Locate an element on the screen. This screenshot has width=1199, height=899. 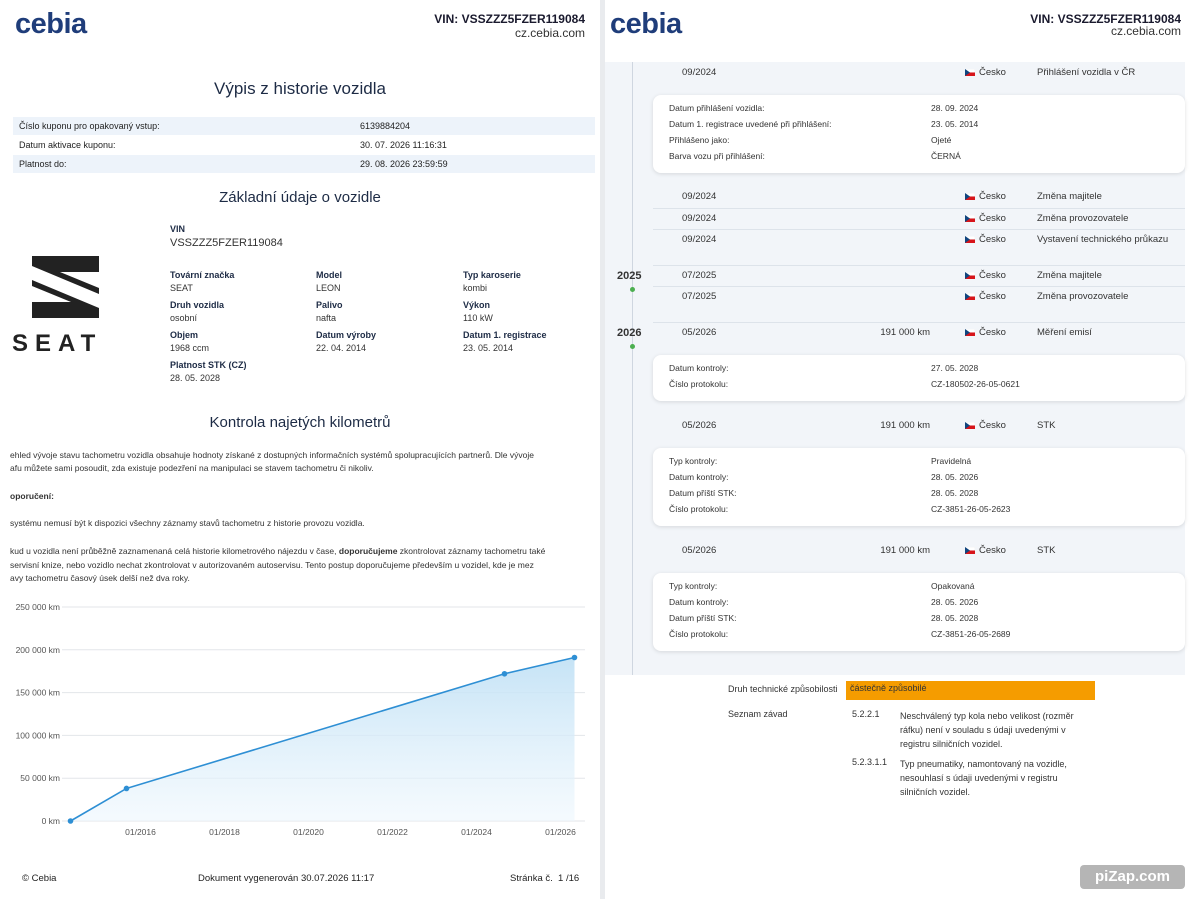
fitness-value: částečně způsobilé is located at coordinates (970, 690).